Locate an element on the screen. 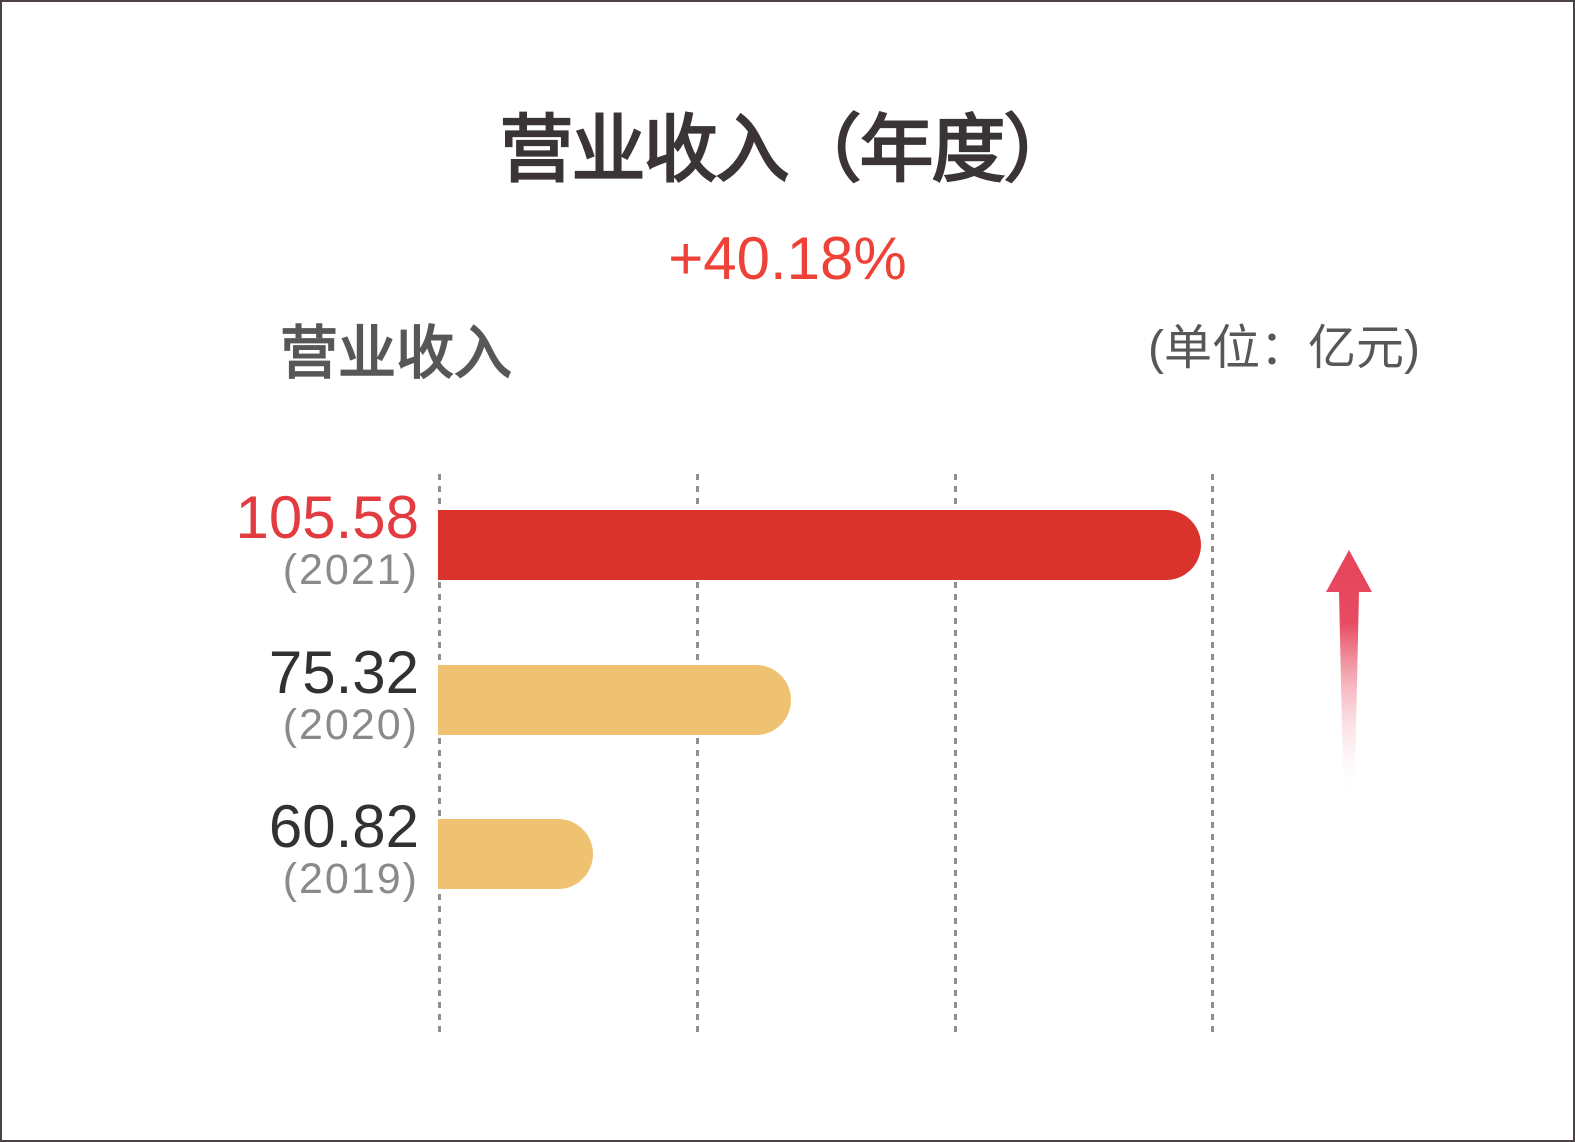 The height and width of the screenshot is (1142, 1575). unit-label: (单位：亿元) is located at coordinates (1284, 348).